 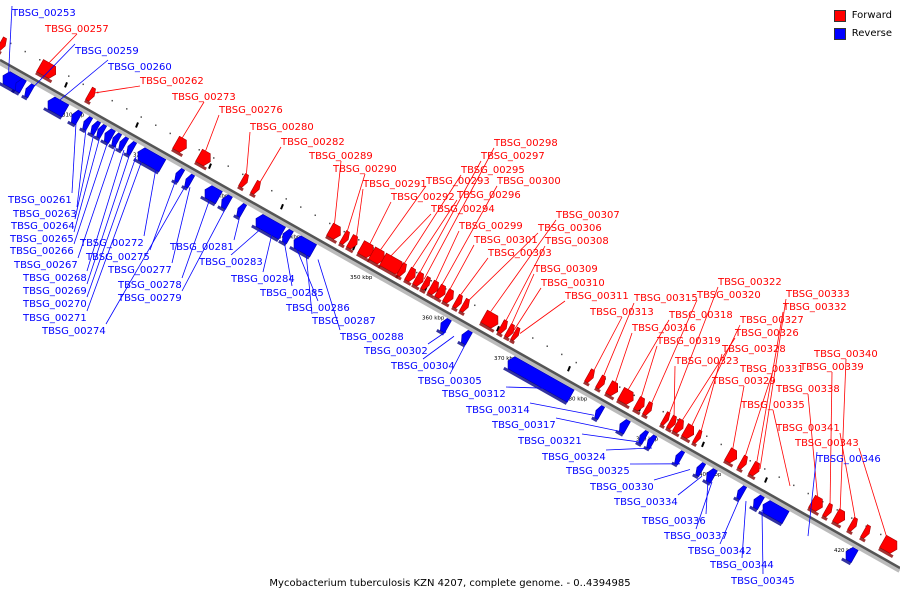 I want to click on reverse-gene-label: TBSG_00274, so click(x=73, y=331).